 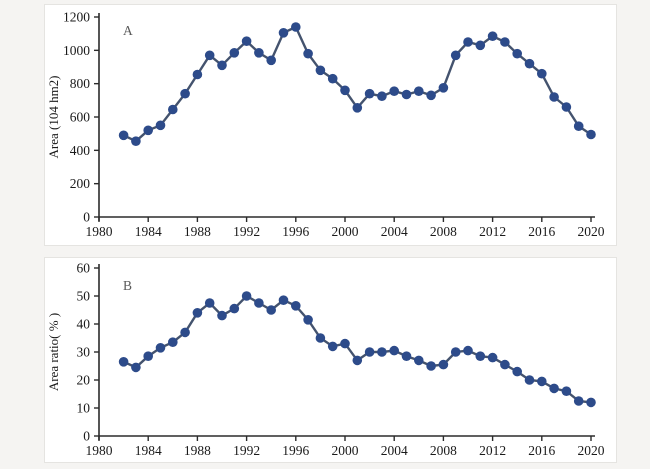 What do you see at coordinates (246, 231) in the screenshot?
I see `x-tick-label: 1992` at bounding box center [246, 231].